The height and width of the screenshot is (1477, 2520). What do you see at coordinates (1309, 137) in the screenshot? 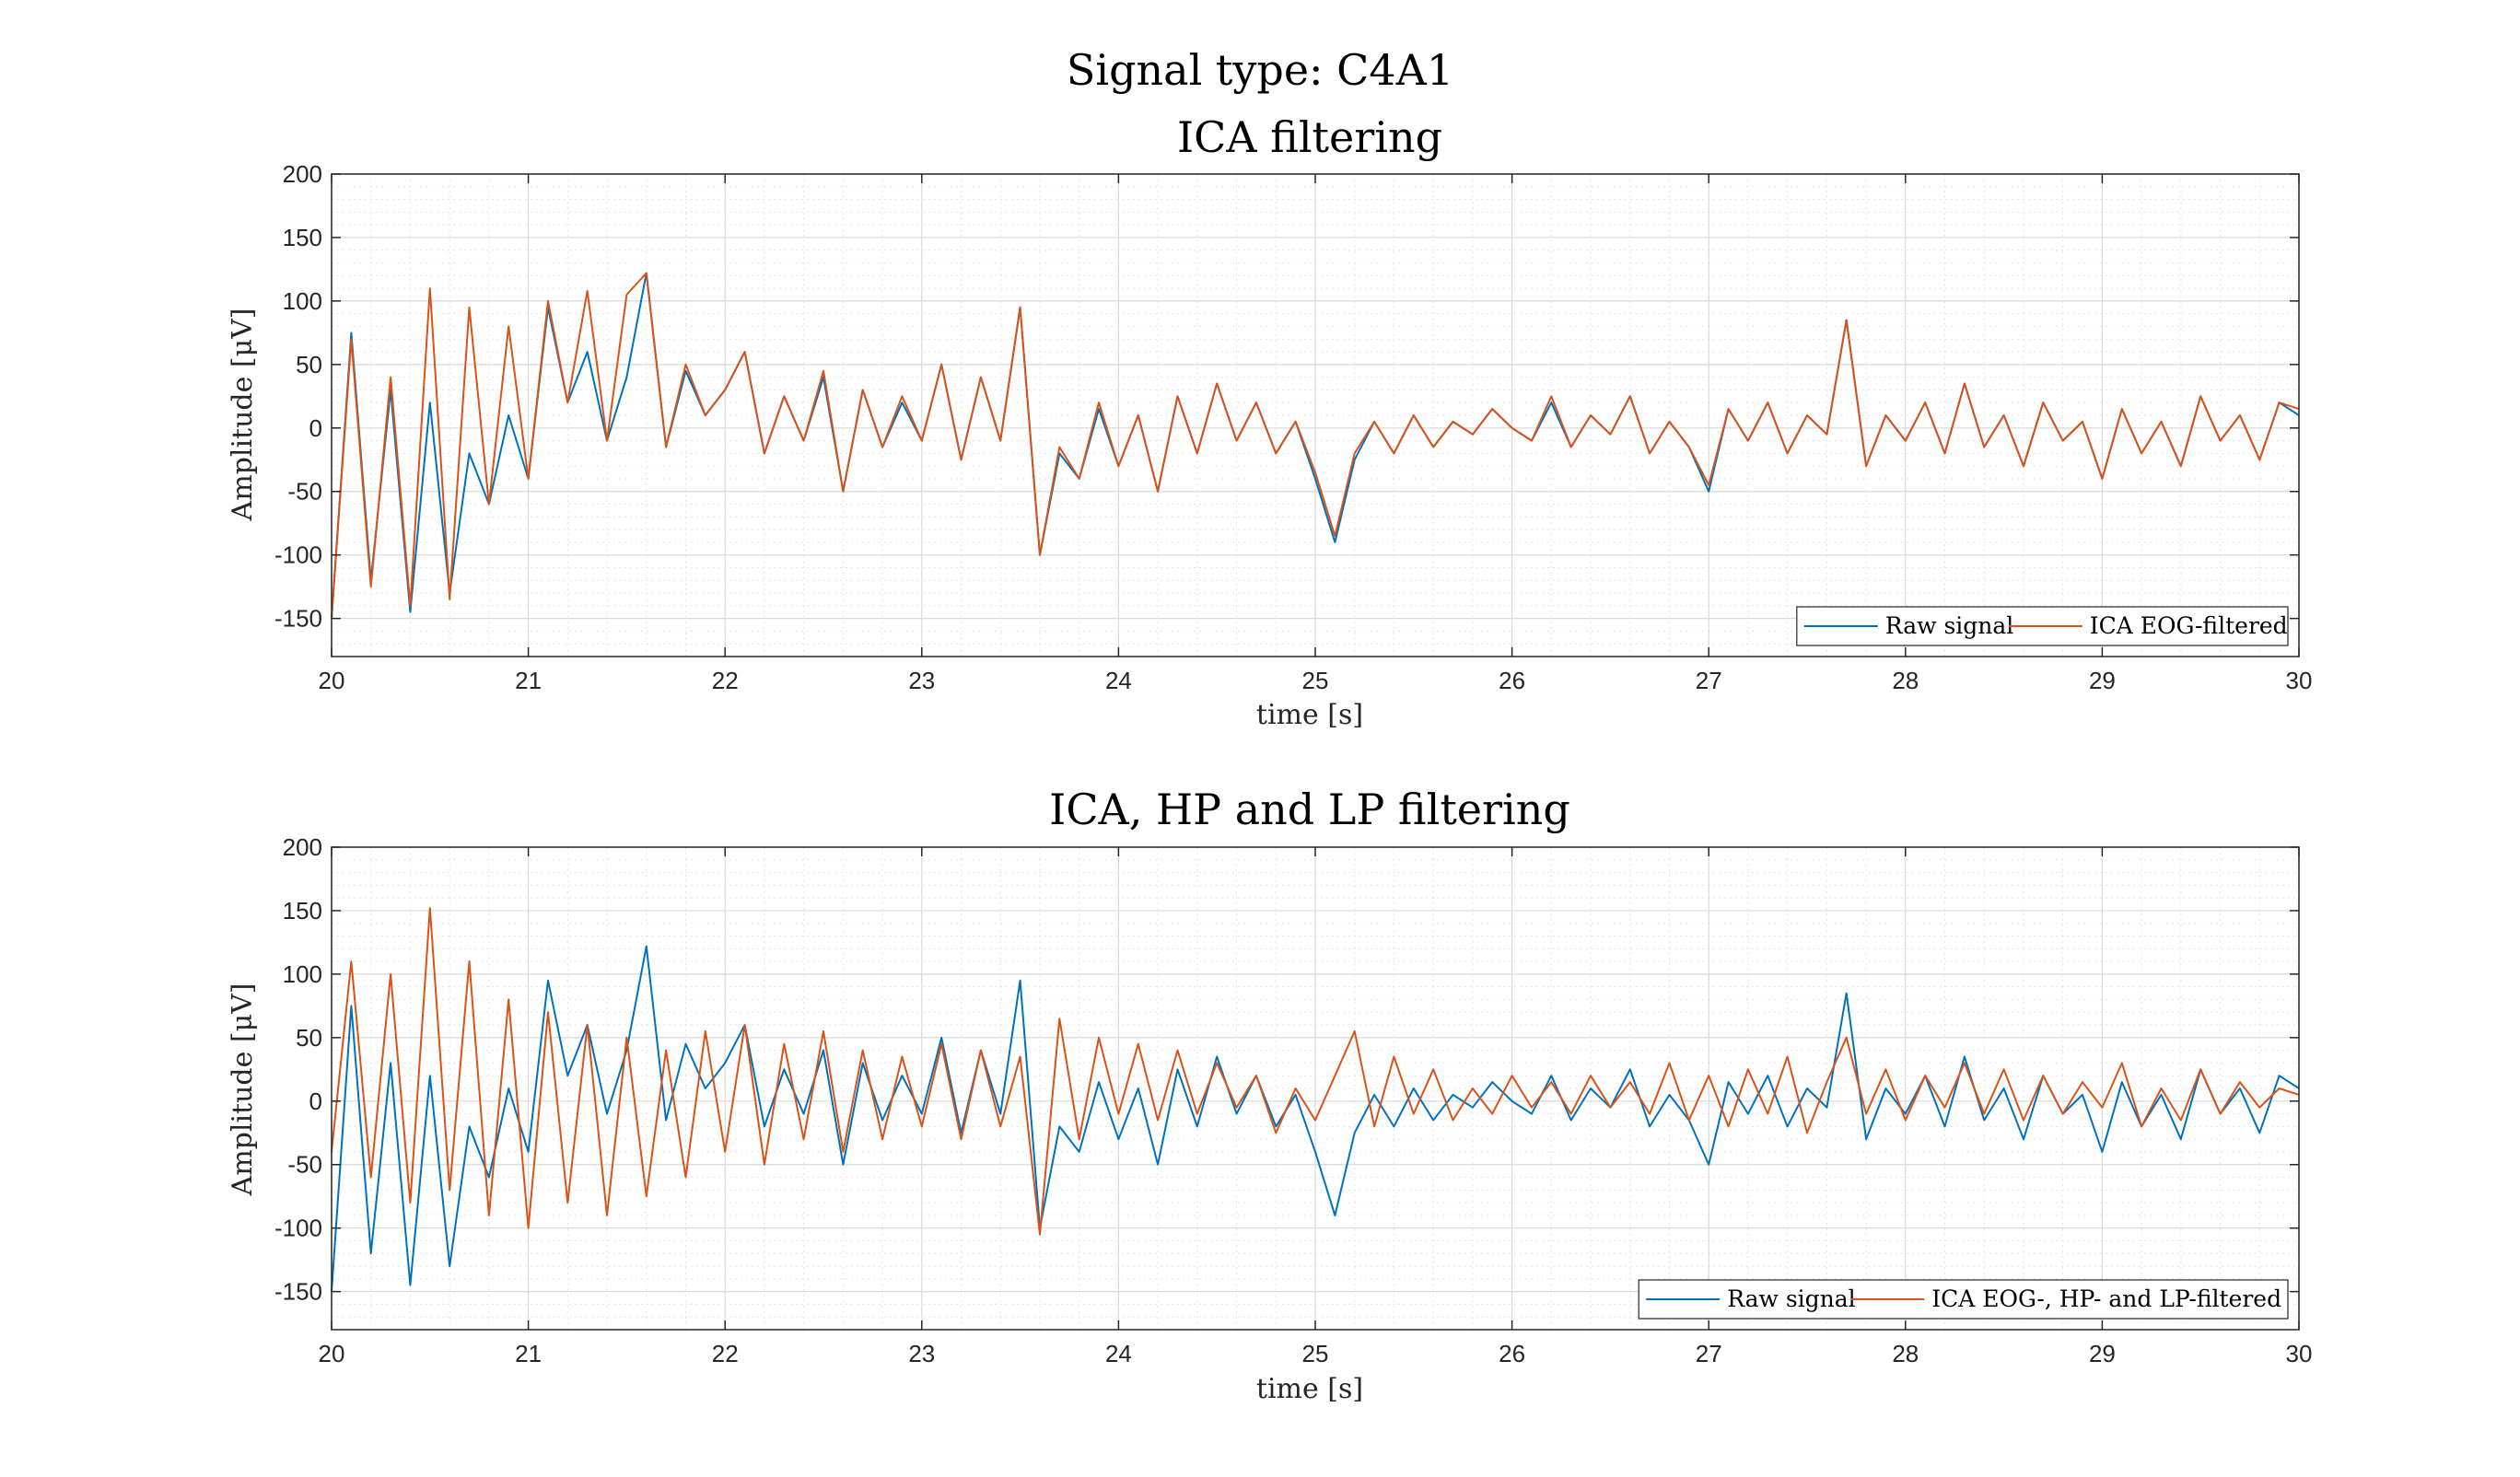
I see `plot-title: ICA filtering` at bounding box center [1309, 137].